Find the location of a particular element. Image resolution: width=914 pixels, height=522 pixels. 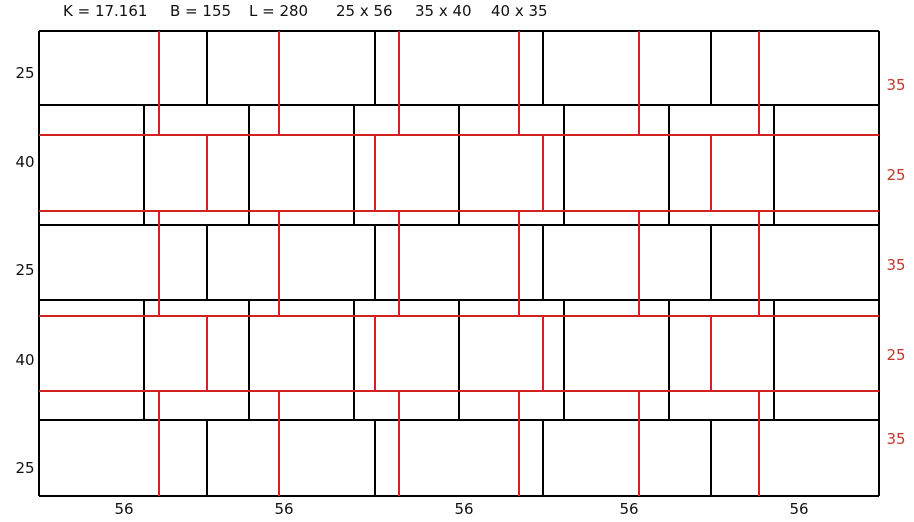

header-k: K = 17.161 is located at coordinates (105, 11).